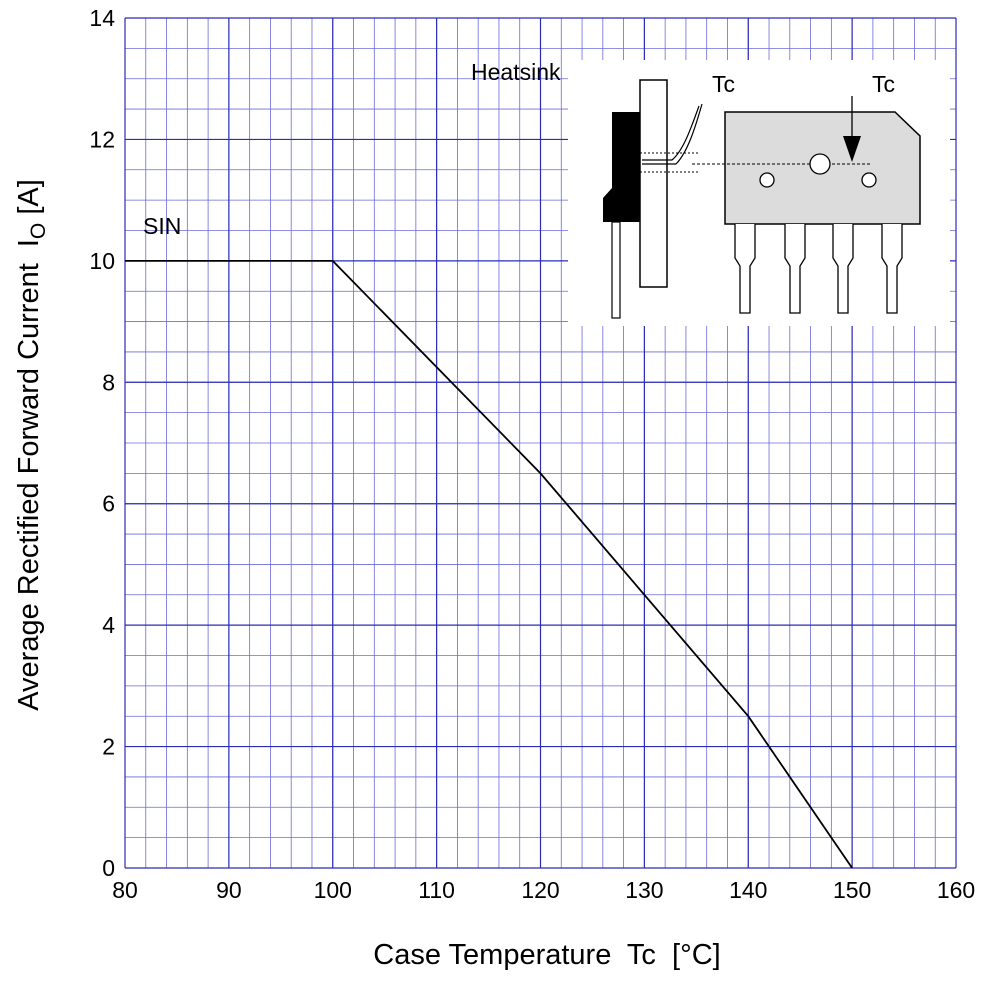 The width and height of the screenshot is (989, 994). Describe the element at coordinates (818, 269) in the screenshot. I see `package-leads` at that location.